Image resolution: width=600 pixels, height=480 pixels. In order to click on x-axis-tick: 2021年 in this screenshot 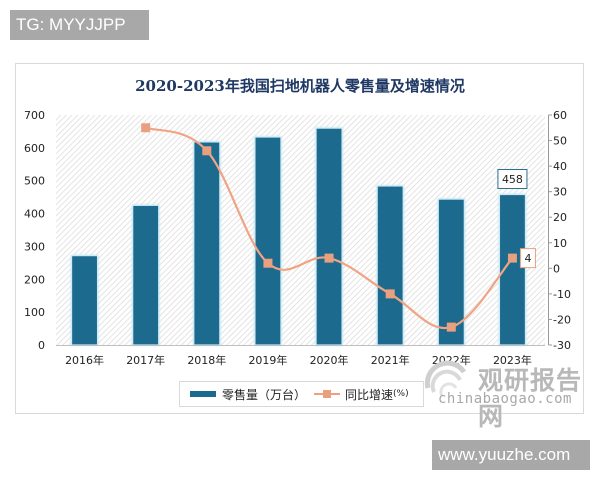, I will do `click(390, 360)`.